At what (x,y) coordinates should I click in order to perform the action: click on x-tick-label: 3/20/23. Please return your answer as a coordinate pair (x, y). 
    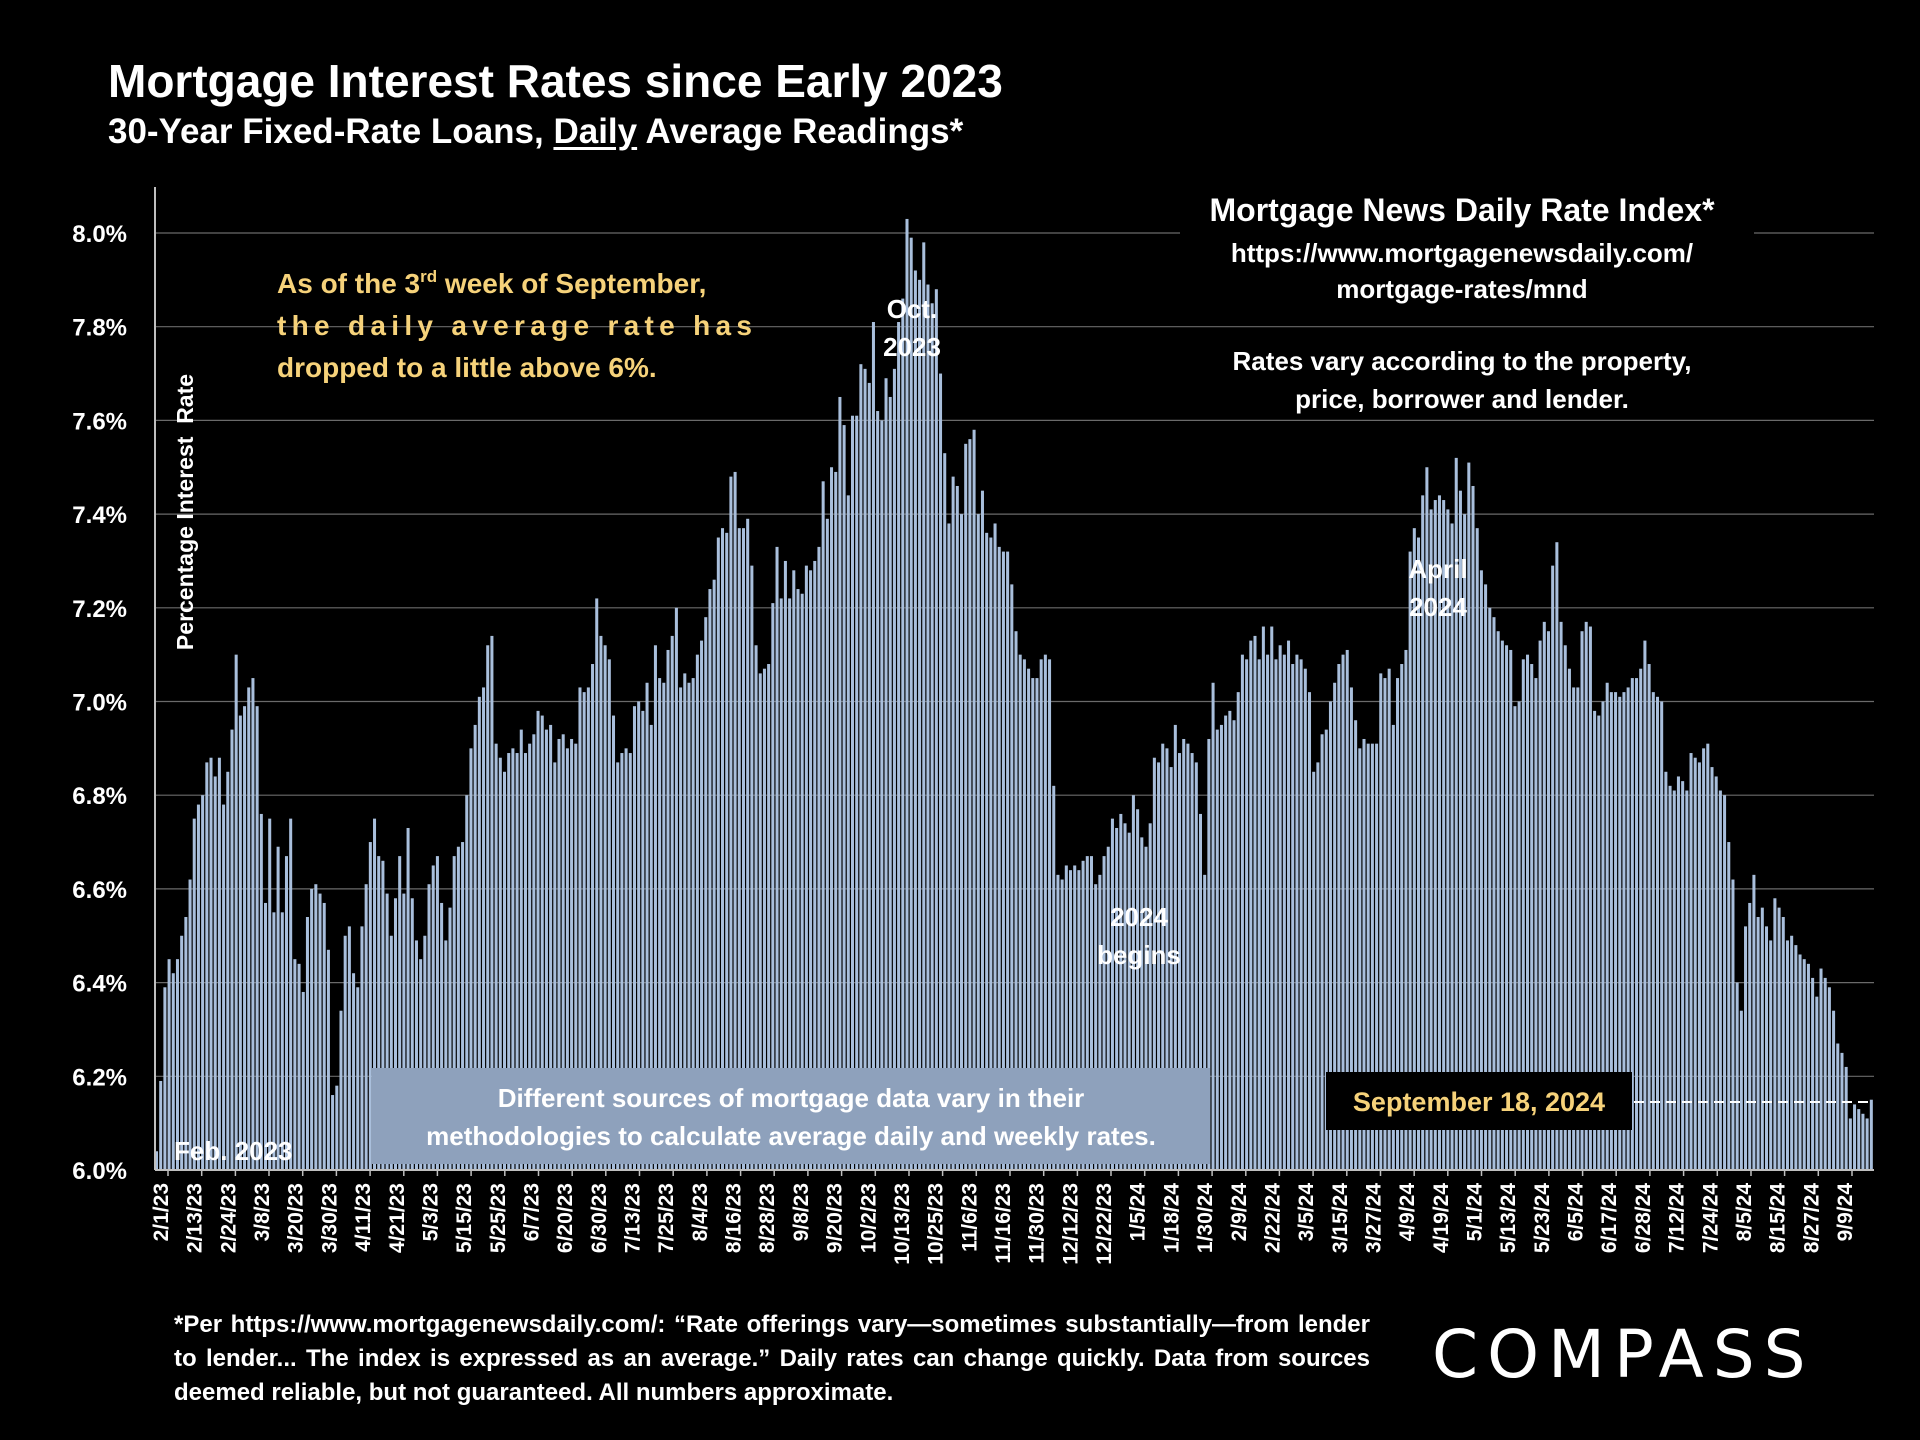
    Looking at the image, I should click on (296, 1218).